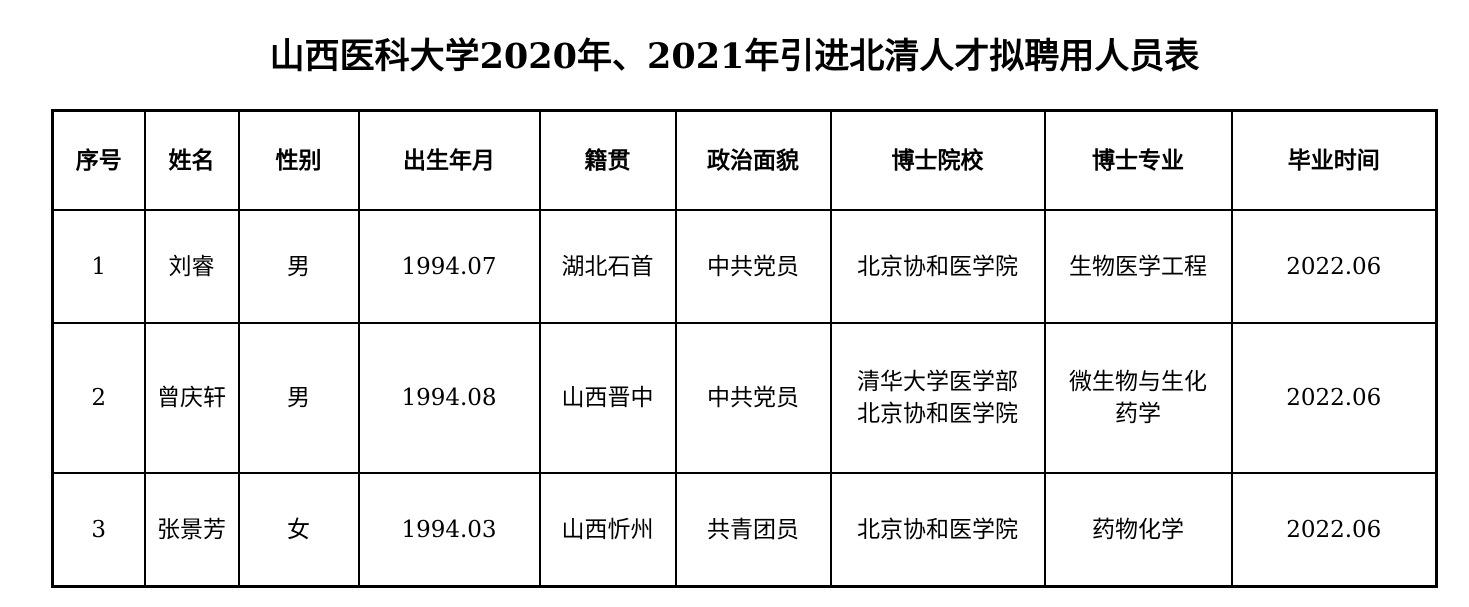 The image size is (1469, 607). Describe the element at coordinates (298, 530) in the screenshot. I see `cell-gender: 女` at that location.